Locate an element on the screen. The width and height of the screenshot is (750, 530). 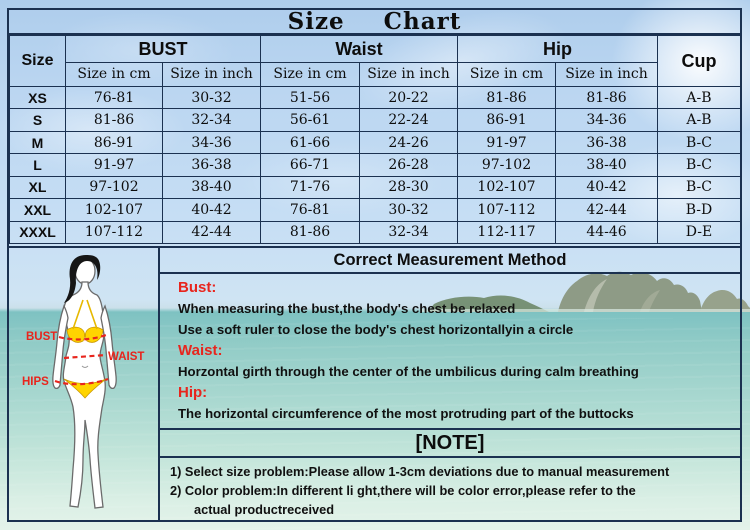
cell-waist-cm: 61-66 is located at coordinates (310, 142).